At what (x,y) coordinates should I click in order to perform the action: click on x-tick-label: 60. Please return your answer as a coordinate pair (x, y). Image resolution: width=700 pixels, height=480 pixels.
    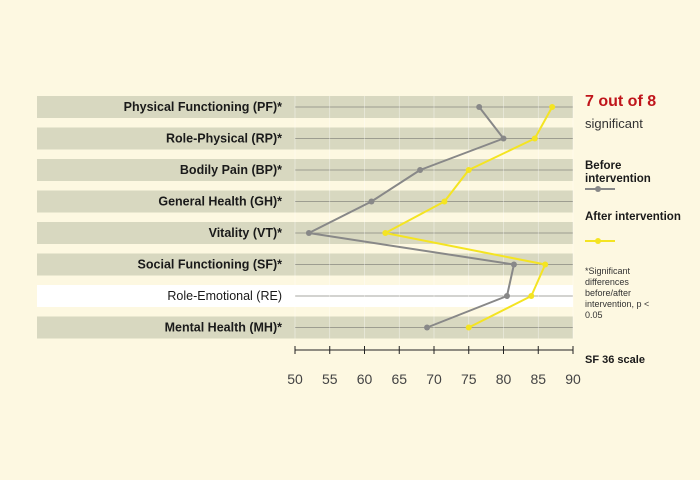
    Looking at the image, I should click on (365, 379).